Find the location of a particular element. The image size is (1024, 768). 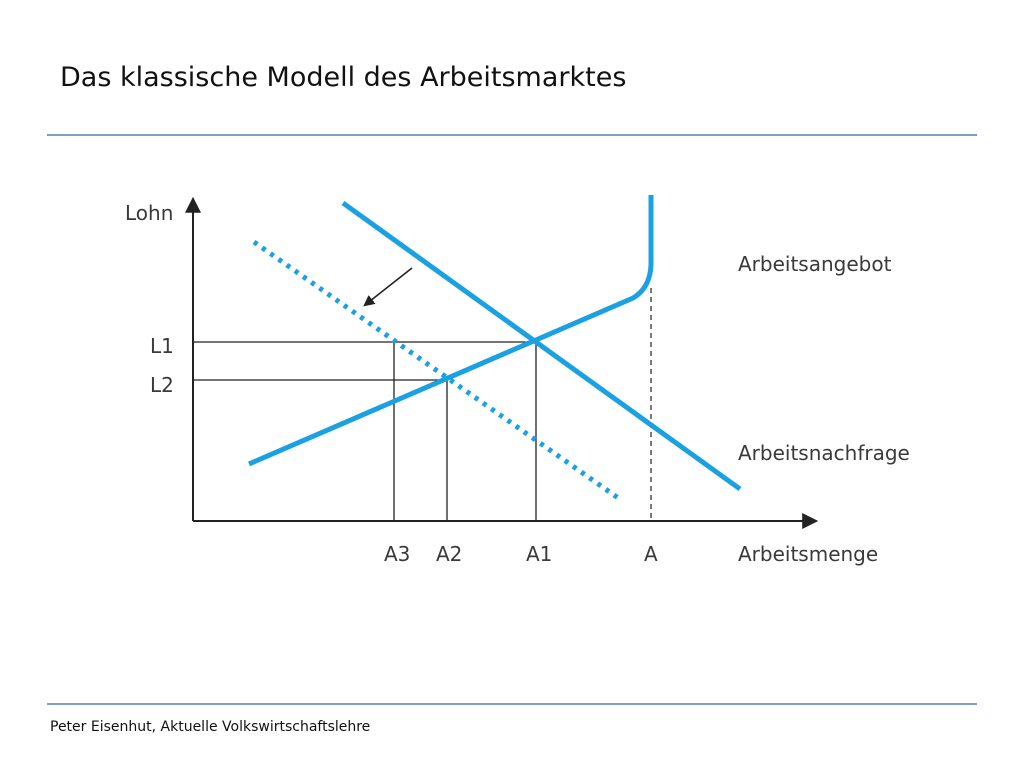

title-divider is located at coordinates (512, 135).